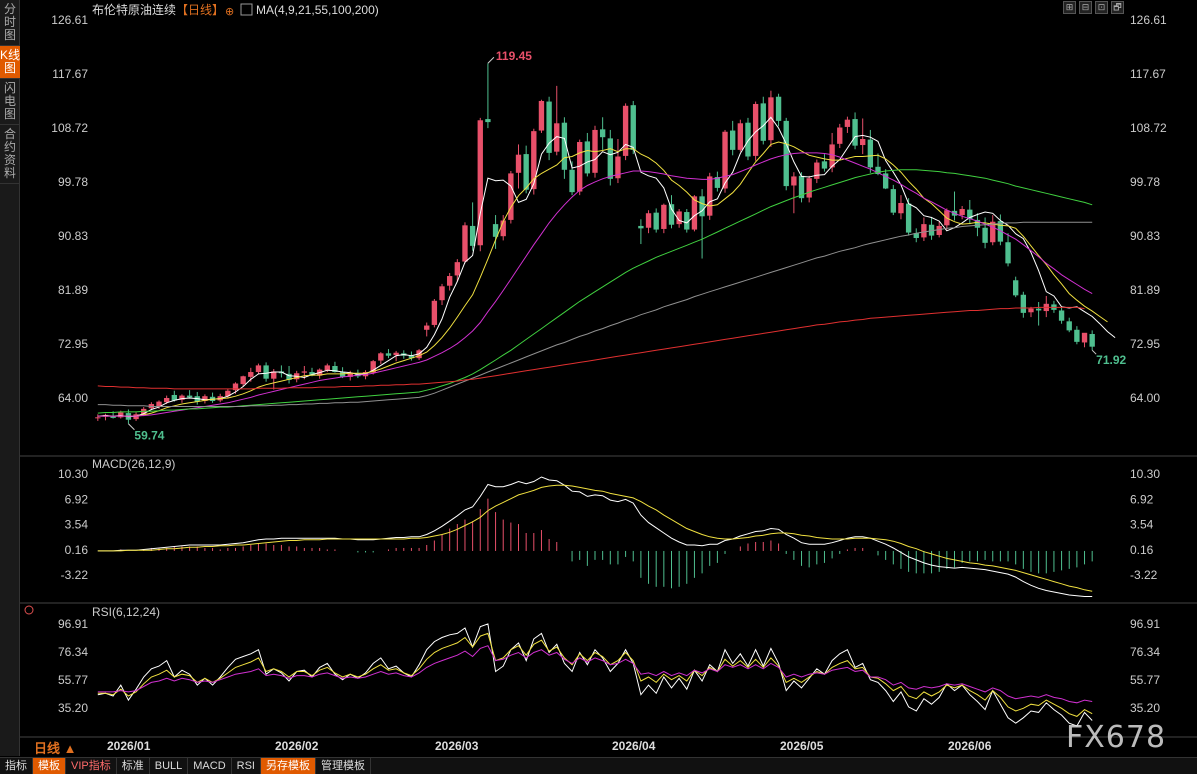 The width and height of the screenshot is (1197, 774). Describe the element at coordinates (10, 102) in the screenshot. I see `tab-flash: 闪电图` at that location.